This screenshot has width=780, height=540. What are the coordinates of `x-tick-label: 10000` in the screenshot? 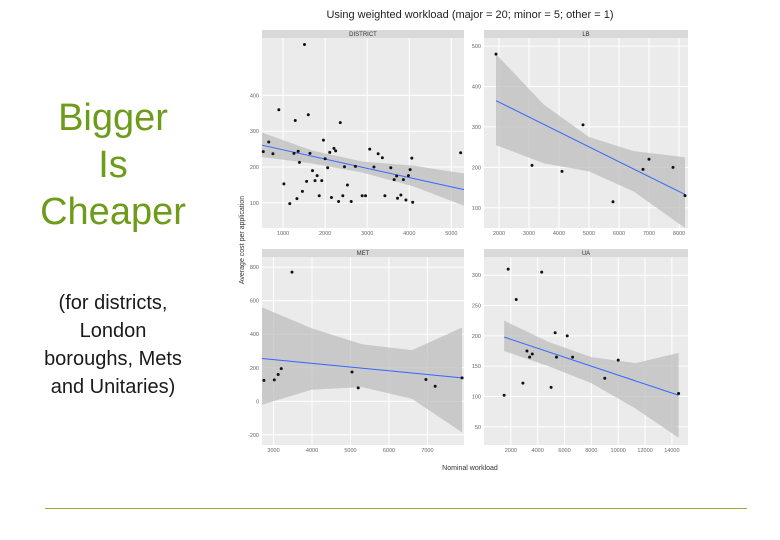 It's located at (618, 451).